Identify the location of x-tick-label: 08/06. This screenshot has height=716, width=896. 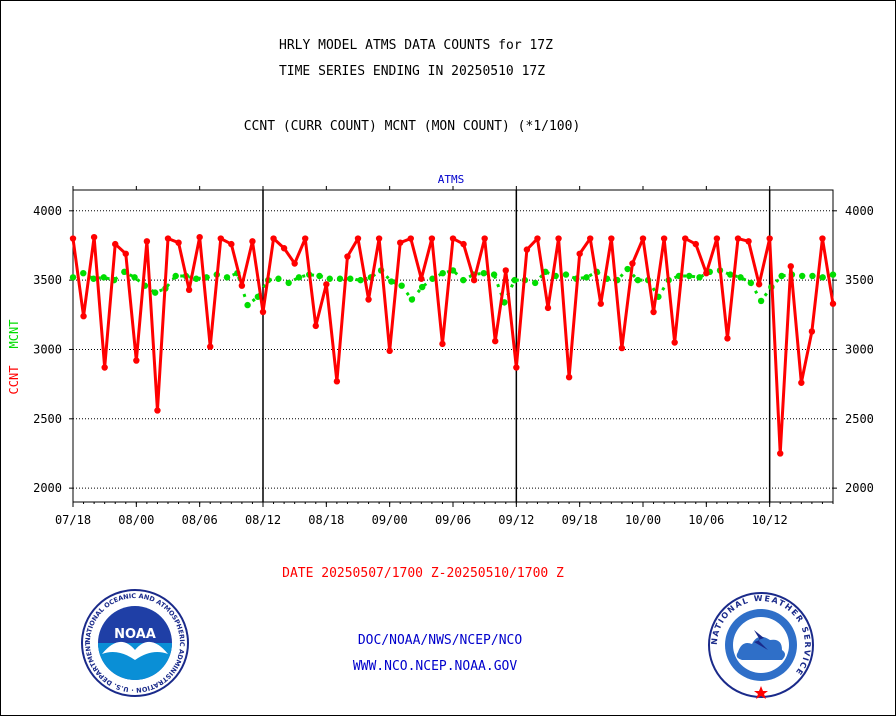
(200, 520).